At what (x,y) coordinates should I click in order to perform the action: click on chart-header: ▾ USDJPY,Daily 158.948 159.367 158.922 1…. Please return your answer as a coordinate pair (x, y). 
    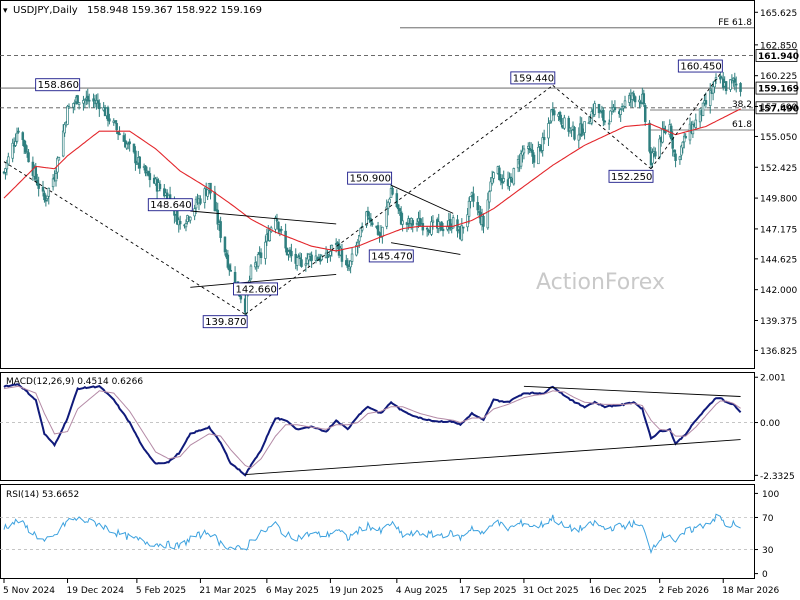
    Looking at the image, I should click on (132, 10).